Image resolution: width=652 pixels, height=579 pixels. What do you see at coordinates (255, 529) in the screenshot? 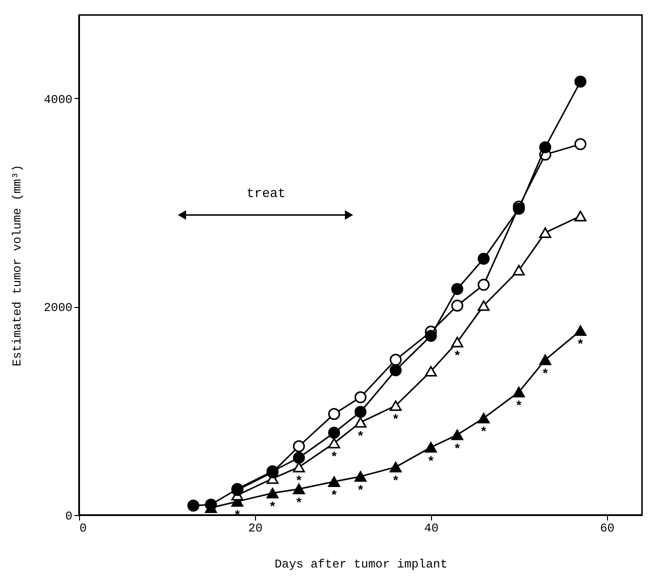
I see `x-tick-label: 20` at bounding box center [255, 529].